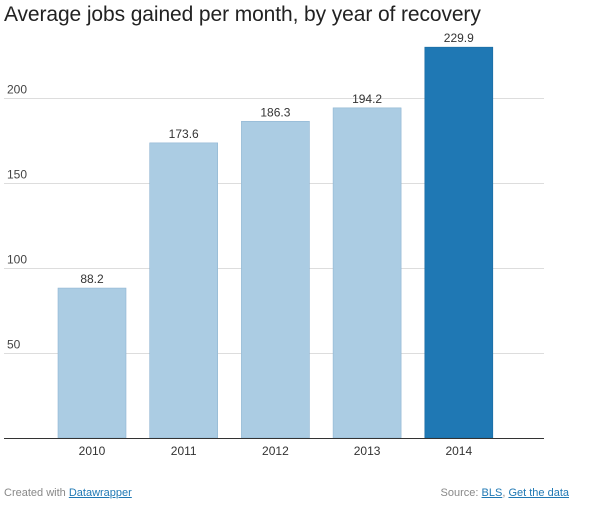 This screenshot has height=520, width=602. I want to click on x-tick-labels: 2010 2011 2012 2013 2014, so click(276, 451).